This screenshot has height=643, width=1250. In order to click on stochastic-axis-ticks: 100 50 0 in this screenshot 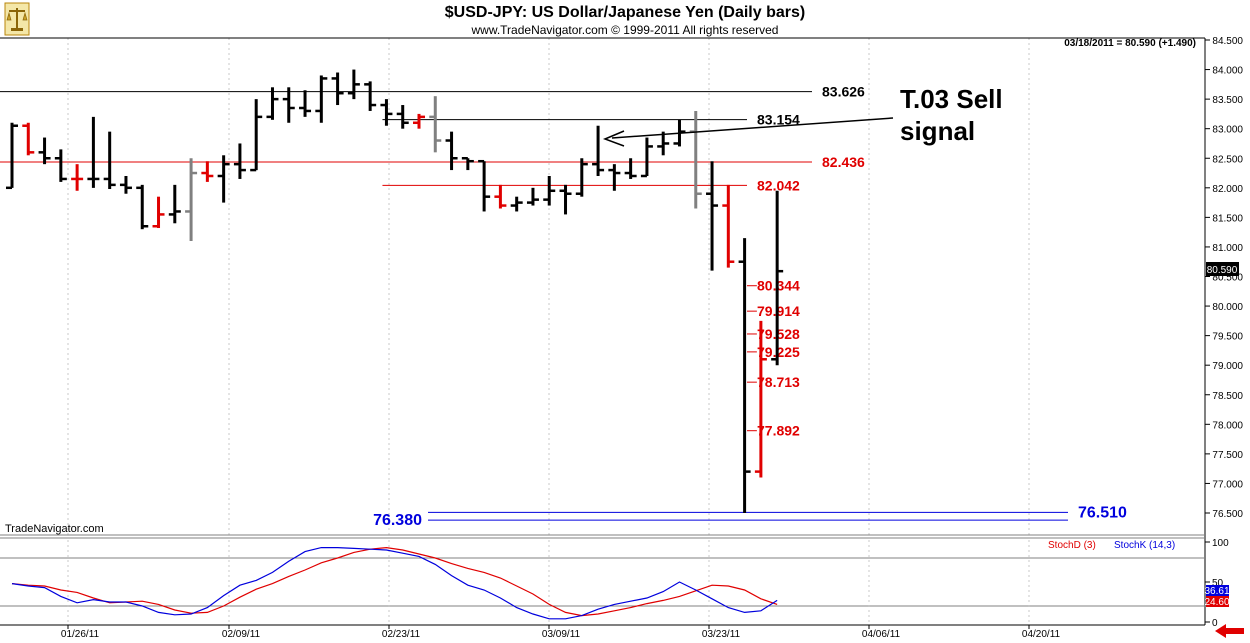, I will do `click(1217, 583)`.